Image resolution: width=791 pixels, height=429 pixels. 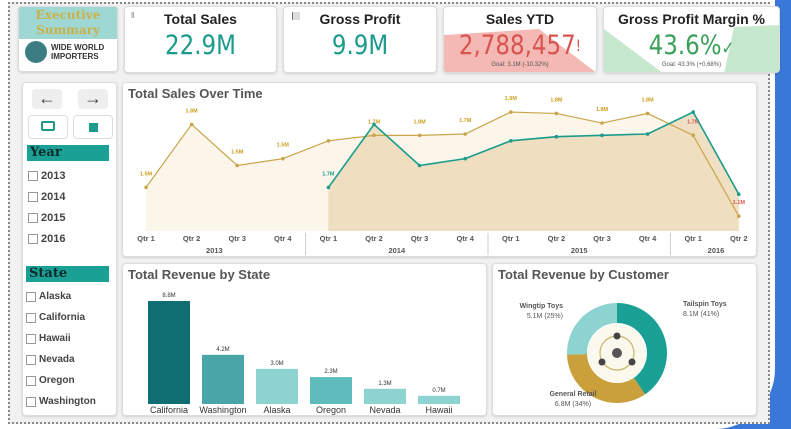 I want to click on kpi-total-sales: ǁ Total Sales 22.9M, so click(x=200, y=39).